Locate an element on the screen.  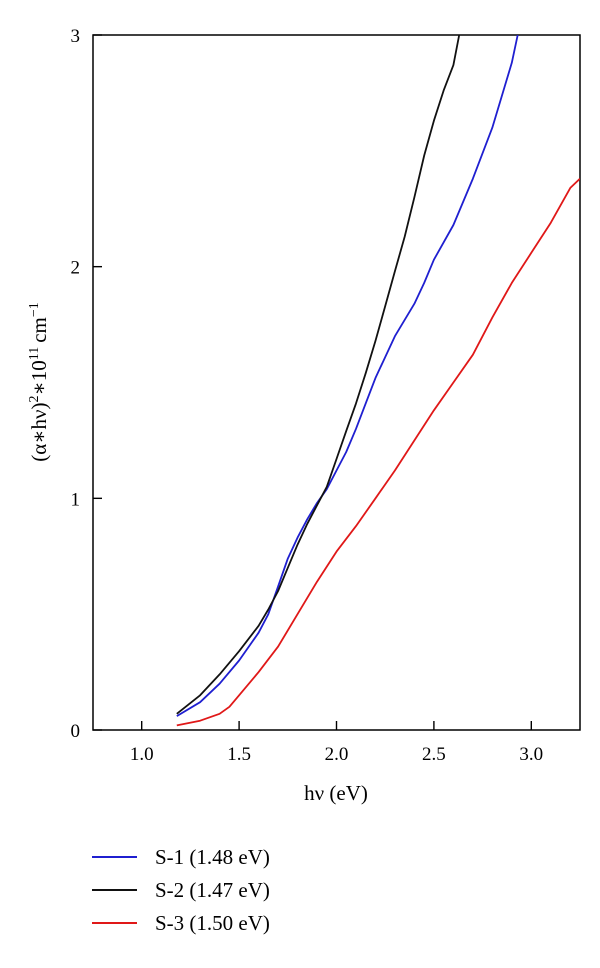
x-axis: 1.0 1.5 2.0 2.5 3.0 is located at coordinates (336, 743).